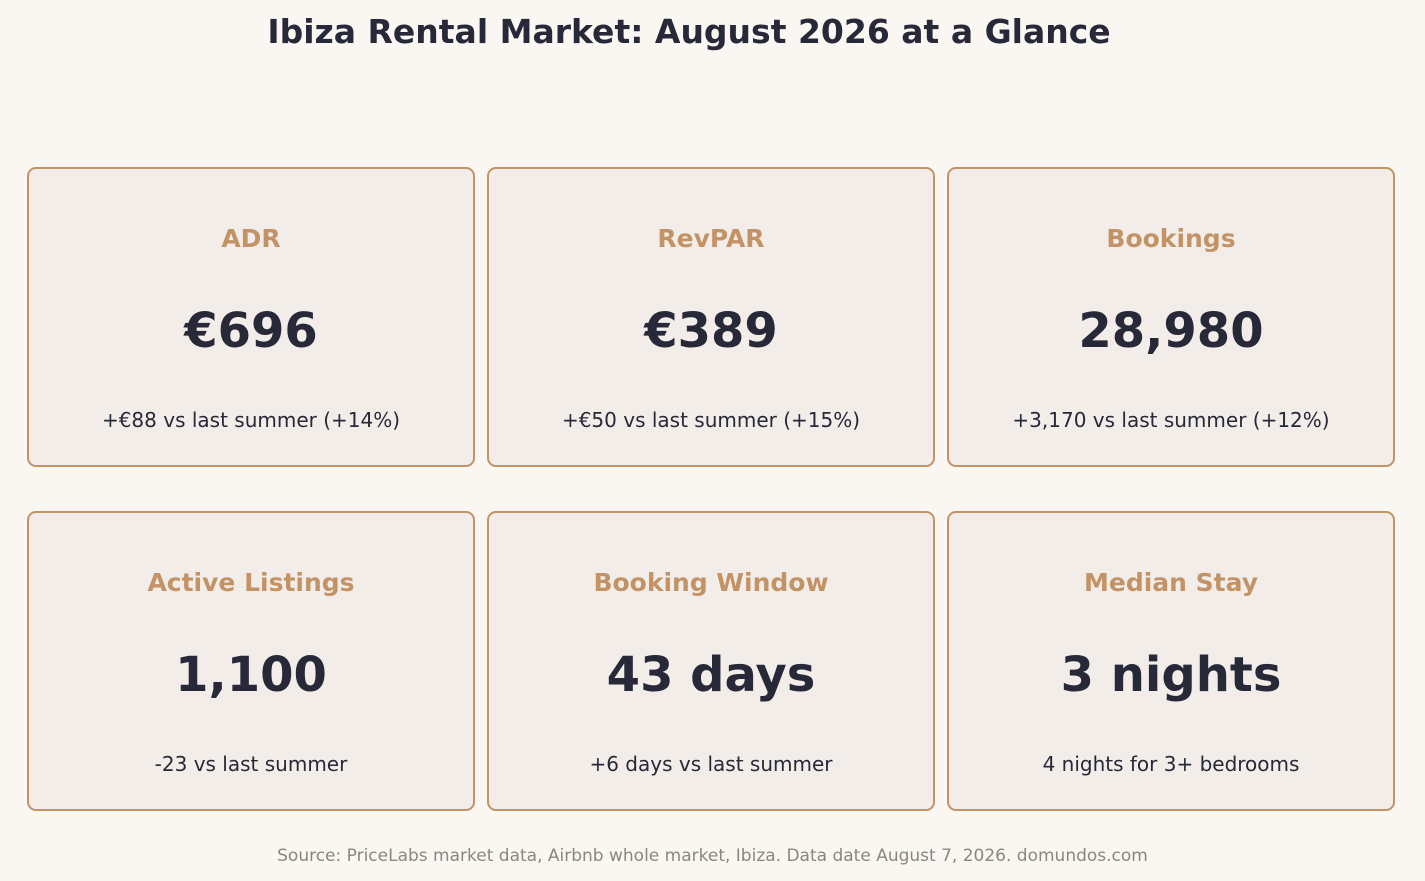  What do you see at coordinates (711, 764) in the screenshot?
I see `kpi-delta: +6 days vs last summer` at bounding box center [711, 764].